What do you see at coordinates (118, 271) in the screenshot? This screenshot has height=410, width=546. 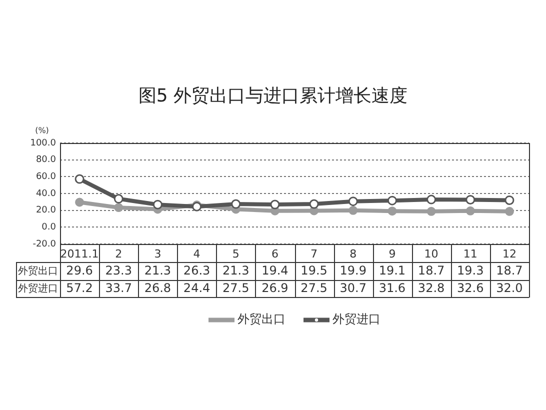 I see `data-label: 23.3` at bounding box center [118, 271].